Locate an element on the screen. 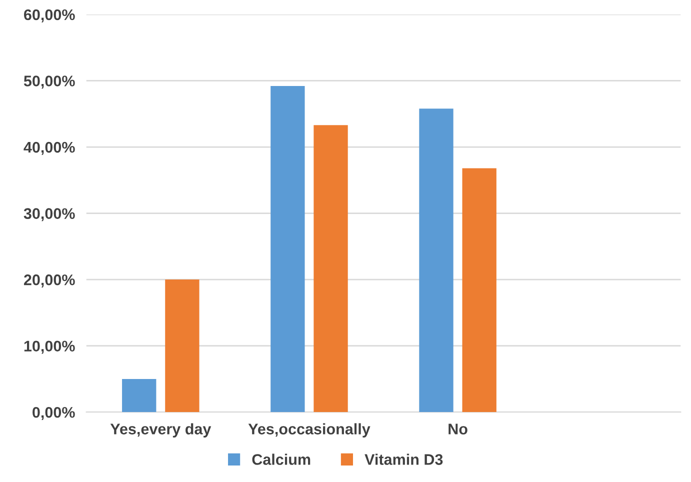 Image resolution: width=691 pixels, height=482 pixels. y-tick-label: 20,00% is located at coordinates (49, 281).